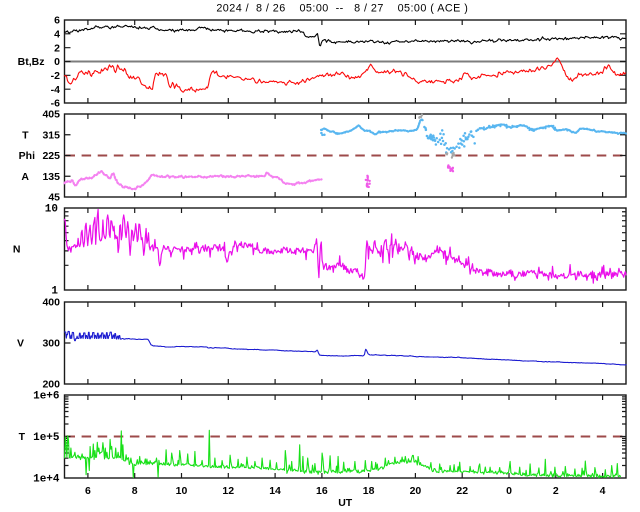 This screenshot has width=640, height=512. Describe the element at coordinates (51, 344) in the screenshot. I see `svg-text: 300` at that location.